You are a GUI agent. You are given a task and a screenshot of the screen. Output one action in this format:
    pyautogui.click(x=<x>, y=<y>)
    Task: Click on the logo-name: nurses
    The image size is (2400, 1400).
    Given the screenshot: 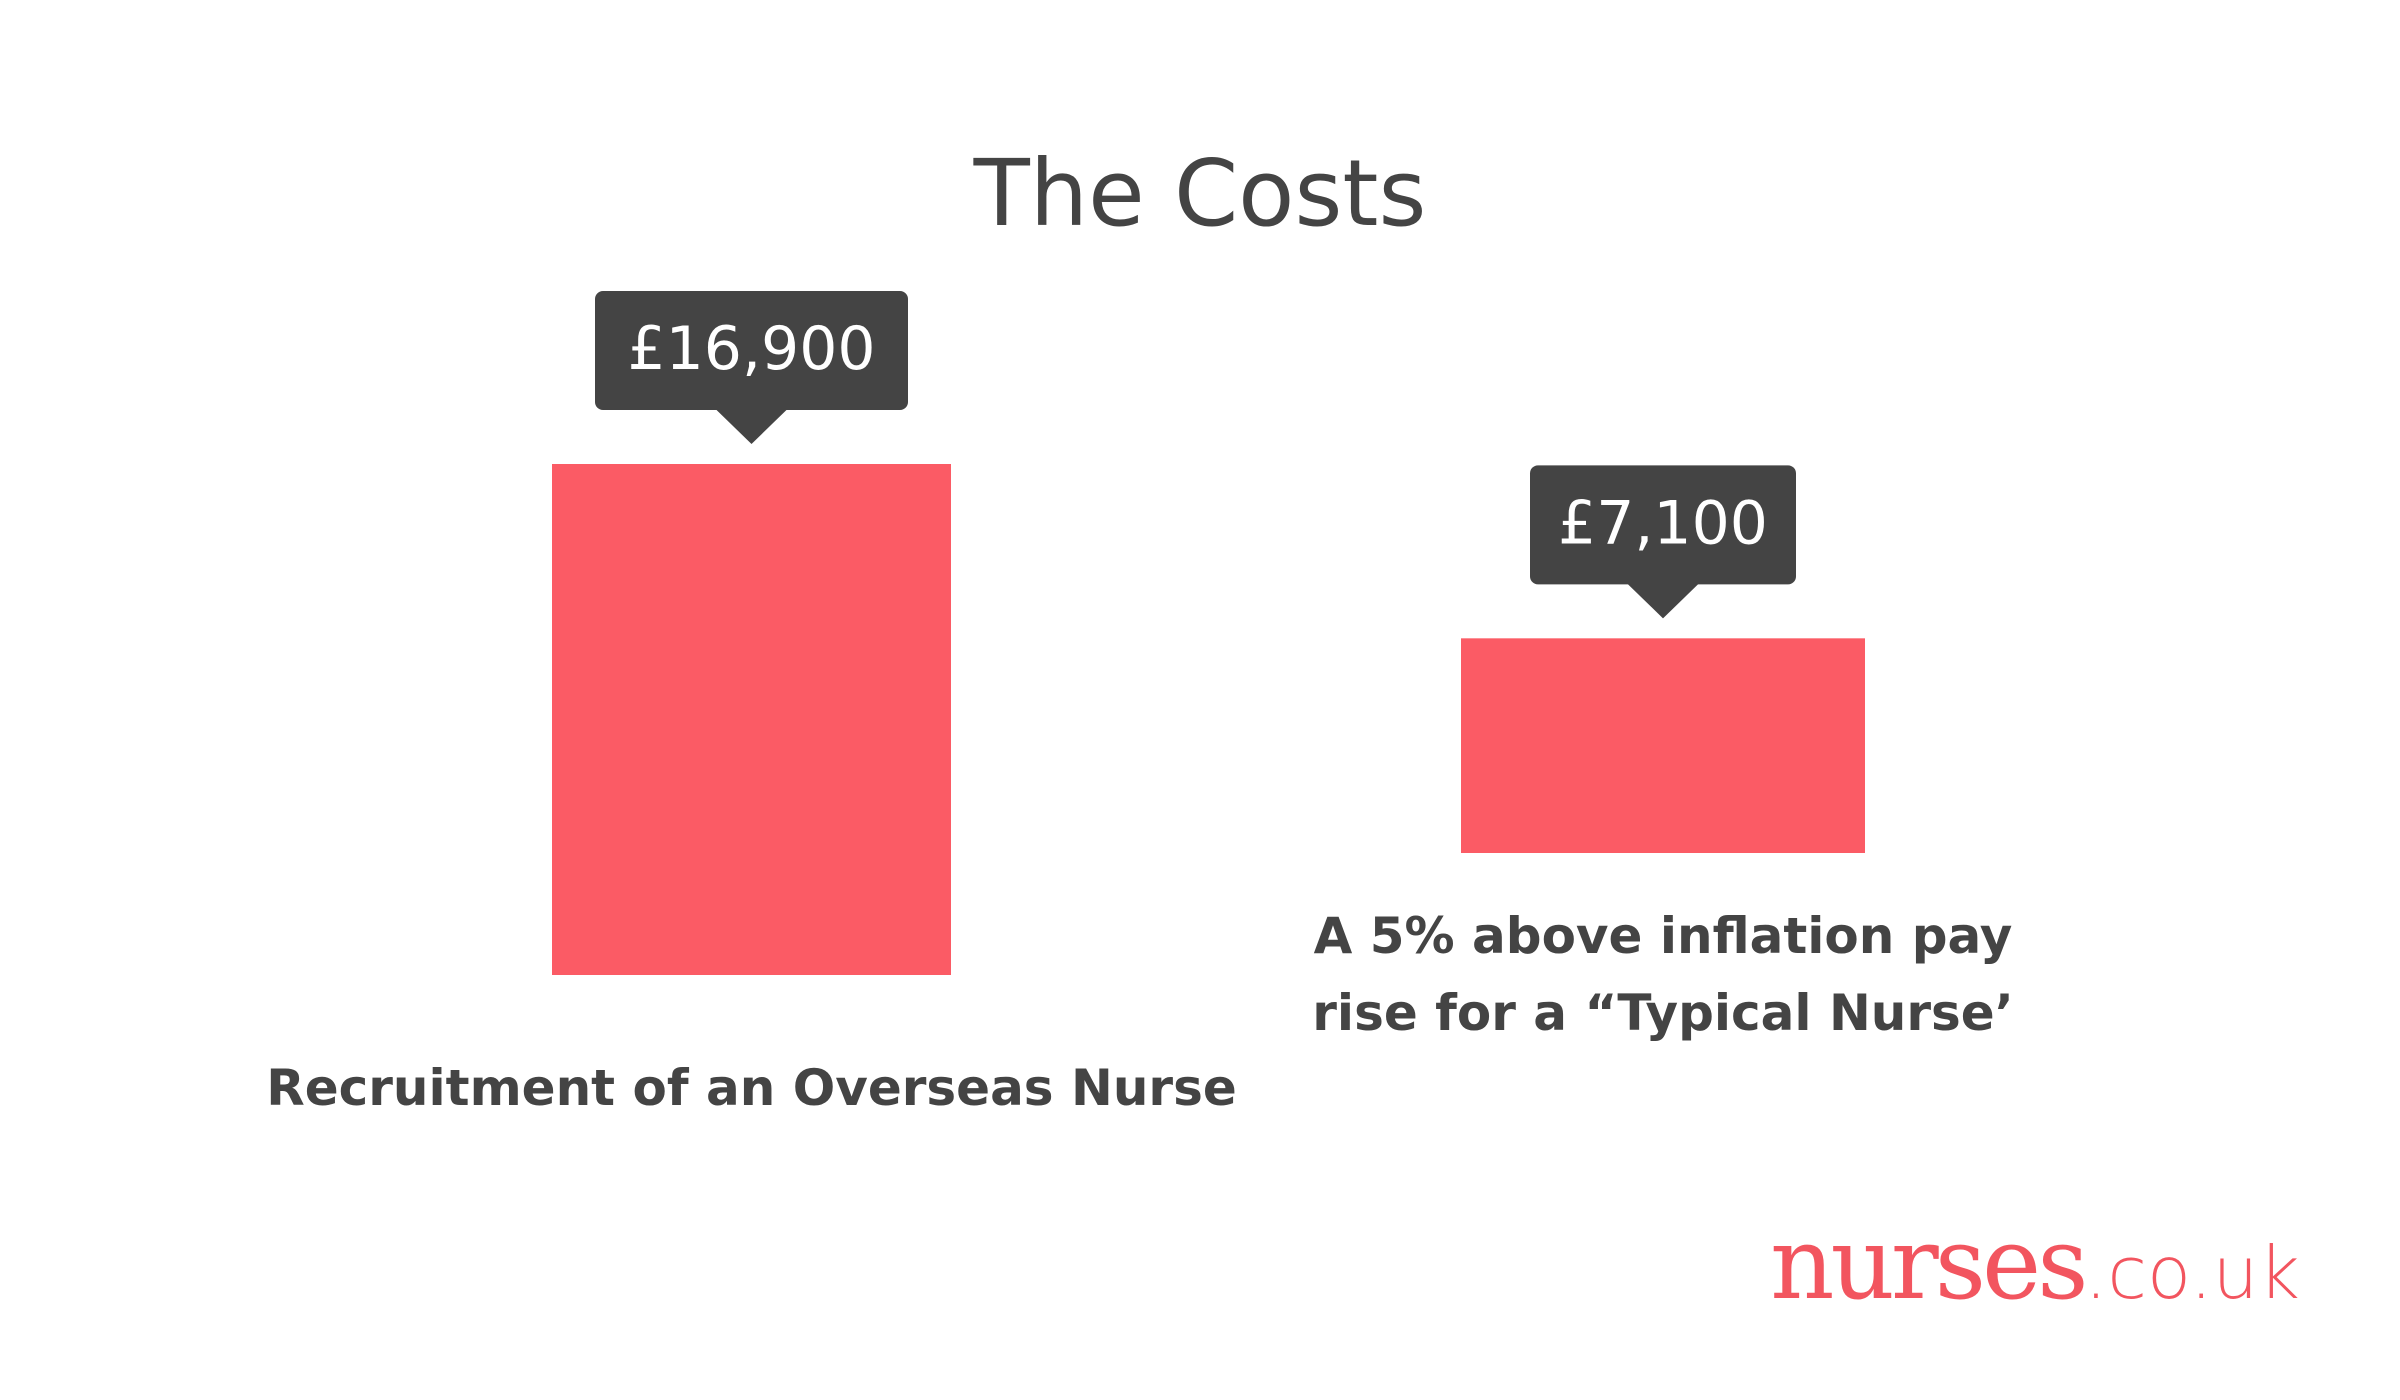 What is the action you would take?
    pyautogui.click(x=1929, y=1263)
    